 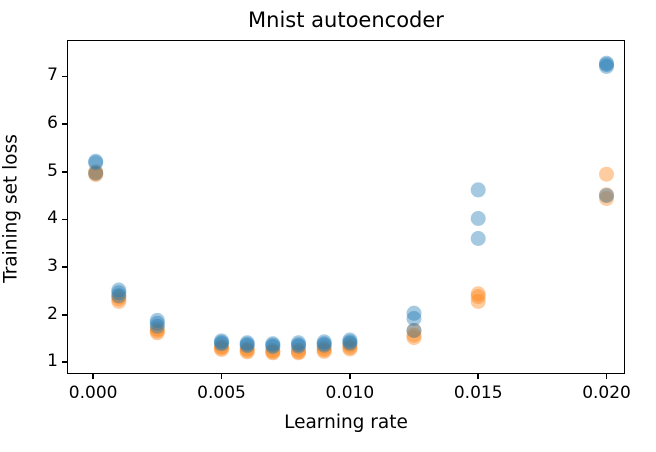 What do you see at coordinates (478, 393) in the screenshot?
I see `x-tick-label: 0.015` at bounding box center [478, 393].